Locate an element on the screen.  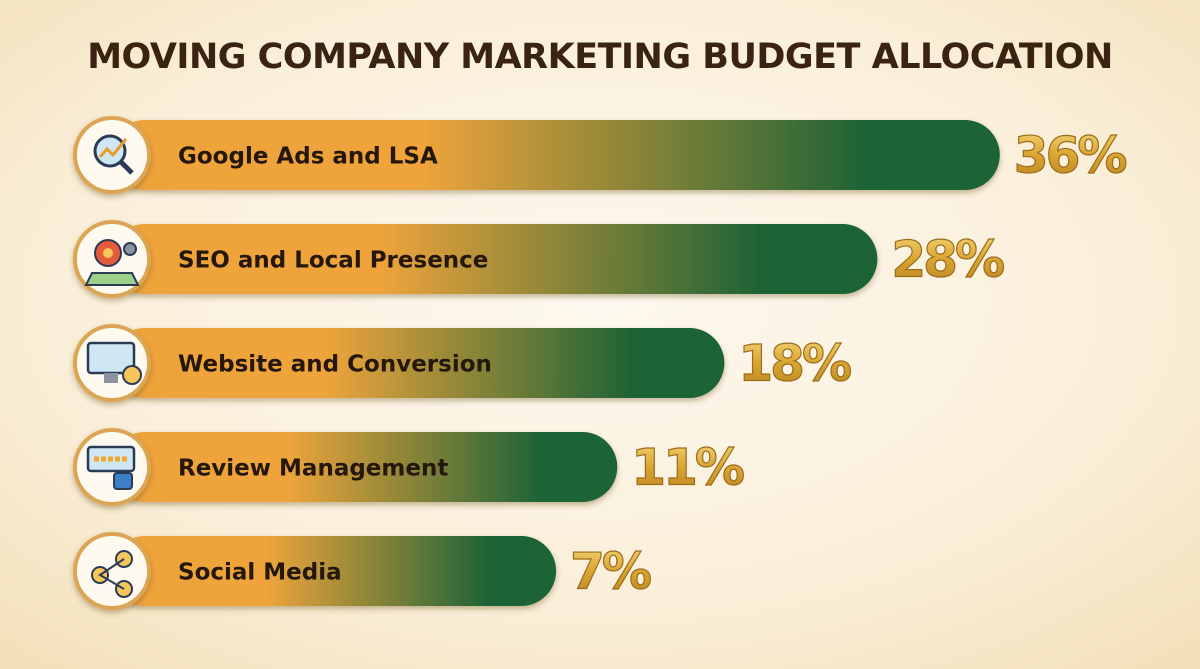
icon-badge is located at coordinates (112, 571).